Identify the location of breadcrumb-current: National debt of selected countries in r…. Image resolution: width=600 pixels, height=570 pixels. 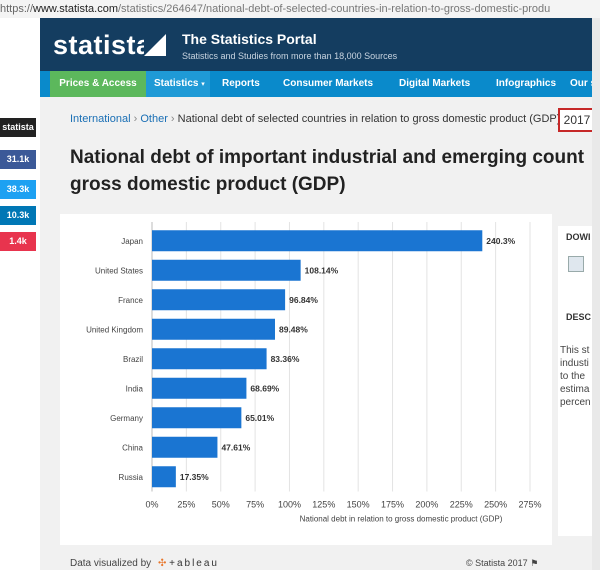
(369, 119).